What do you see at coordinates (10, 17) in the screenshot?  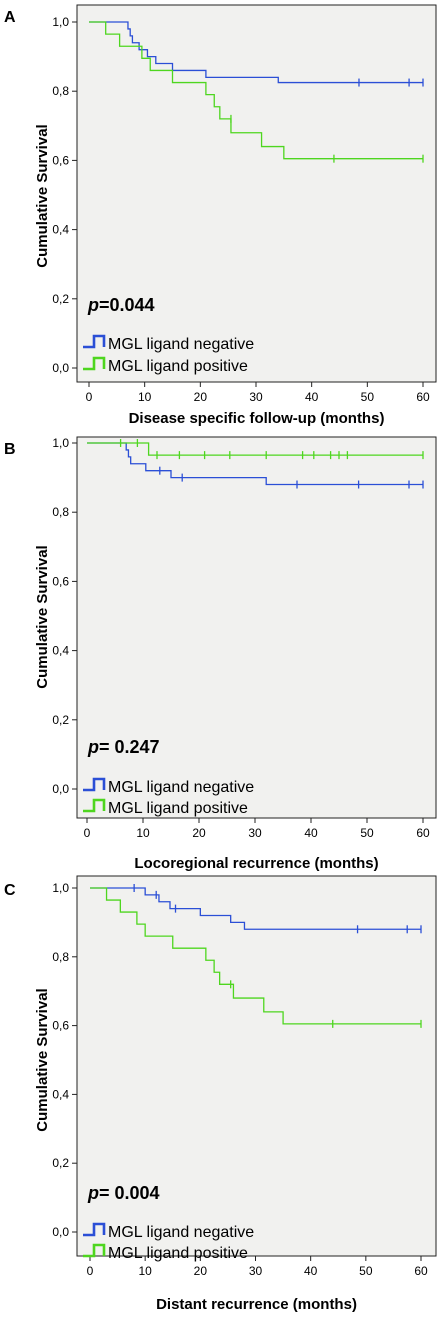 I see `panel-label: A` at bounding box center [10, 17].